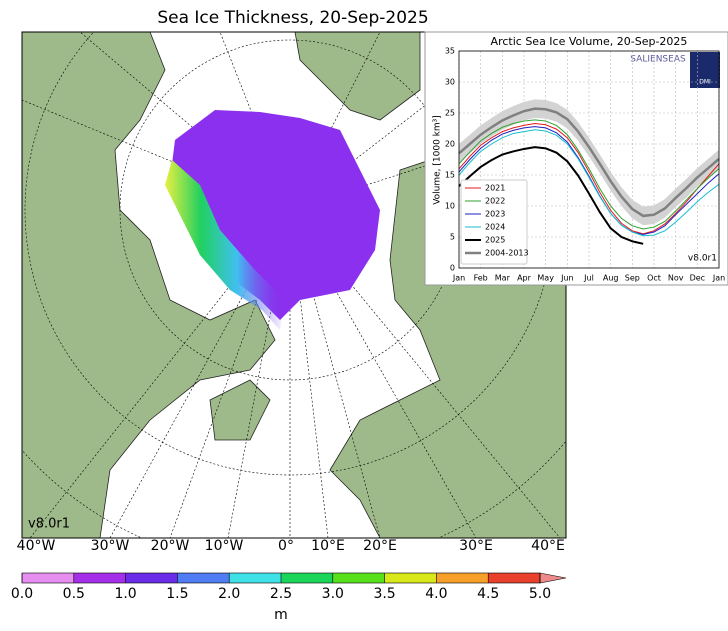 The width and height of the screenshot is (728, 631). Describe the element at coordinates (450, 175) in the screenshot. I see `y-tick-label: 15` at that location.